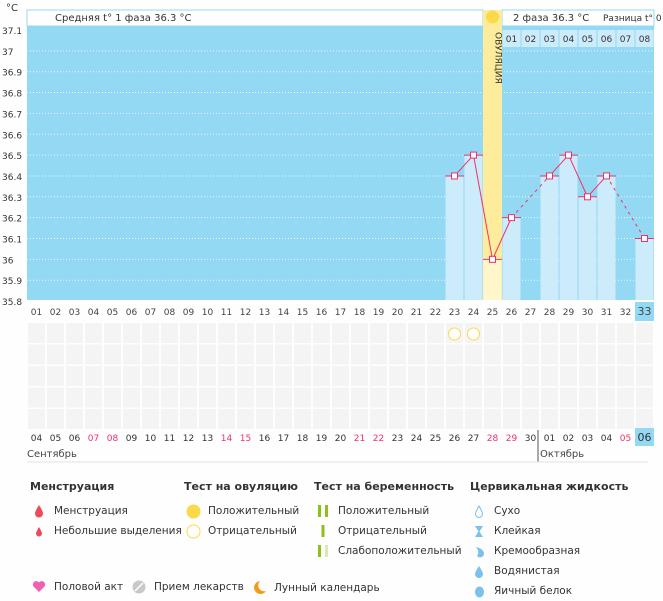 This screenshot has width=663, height=601. What do you see at coordinates (189, 313) in the screenshot?
I see `cycle-day-label: 09` at bounding box center [189, 313].